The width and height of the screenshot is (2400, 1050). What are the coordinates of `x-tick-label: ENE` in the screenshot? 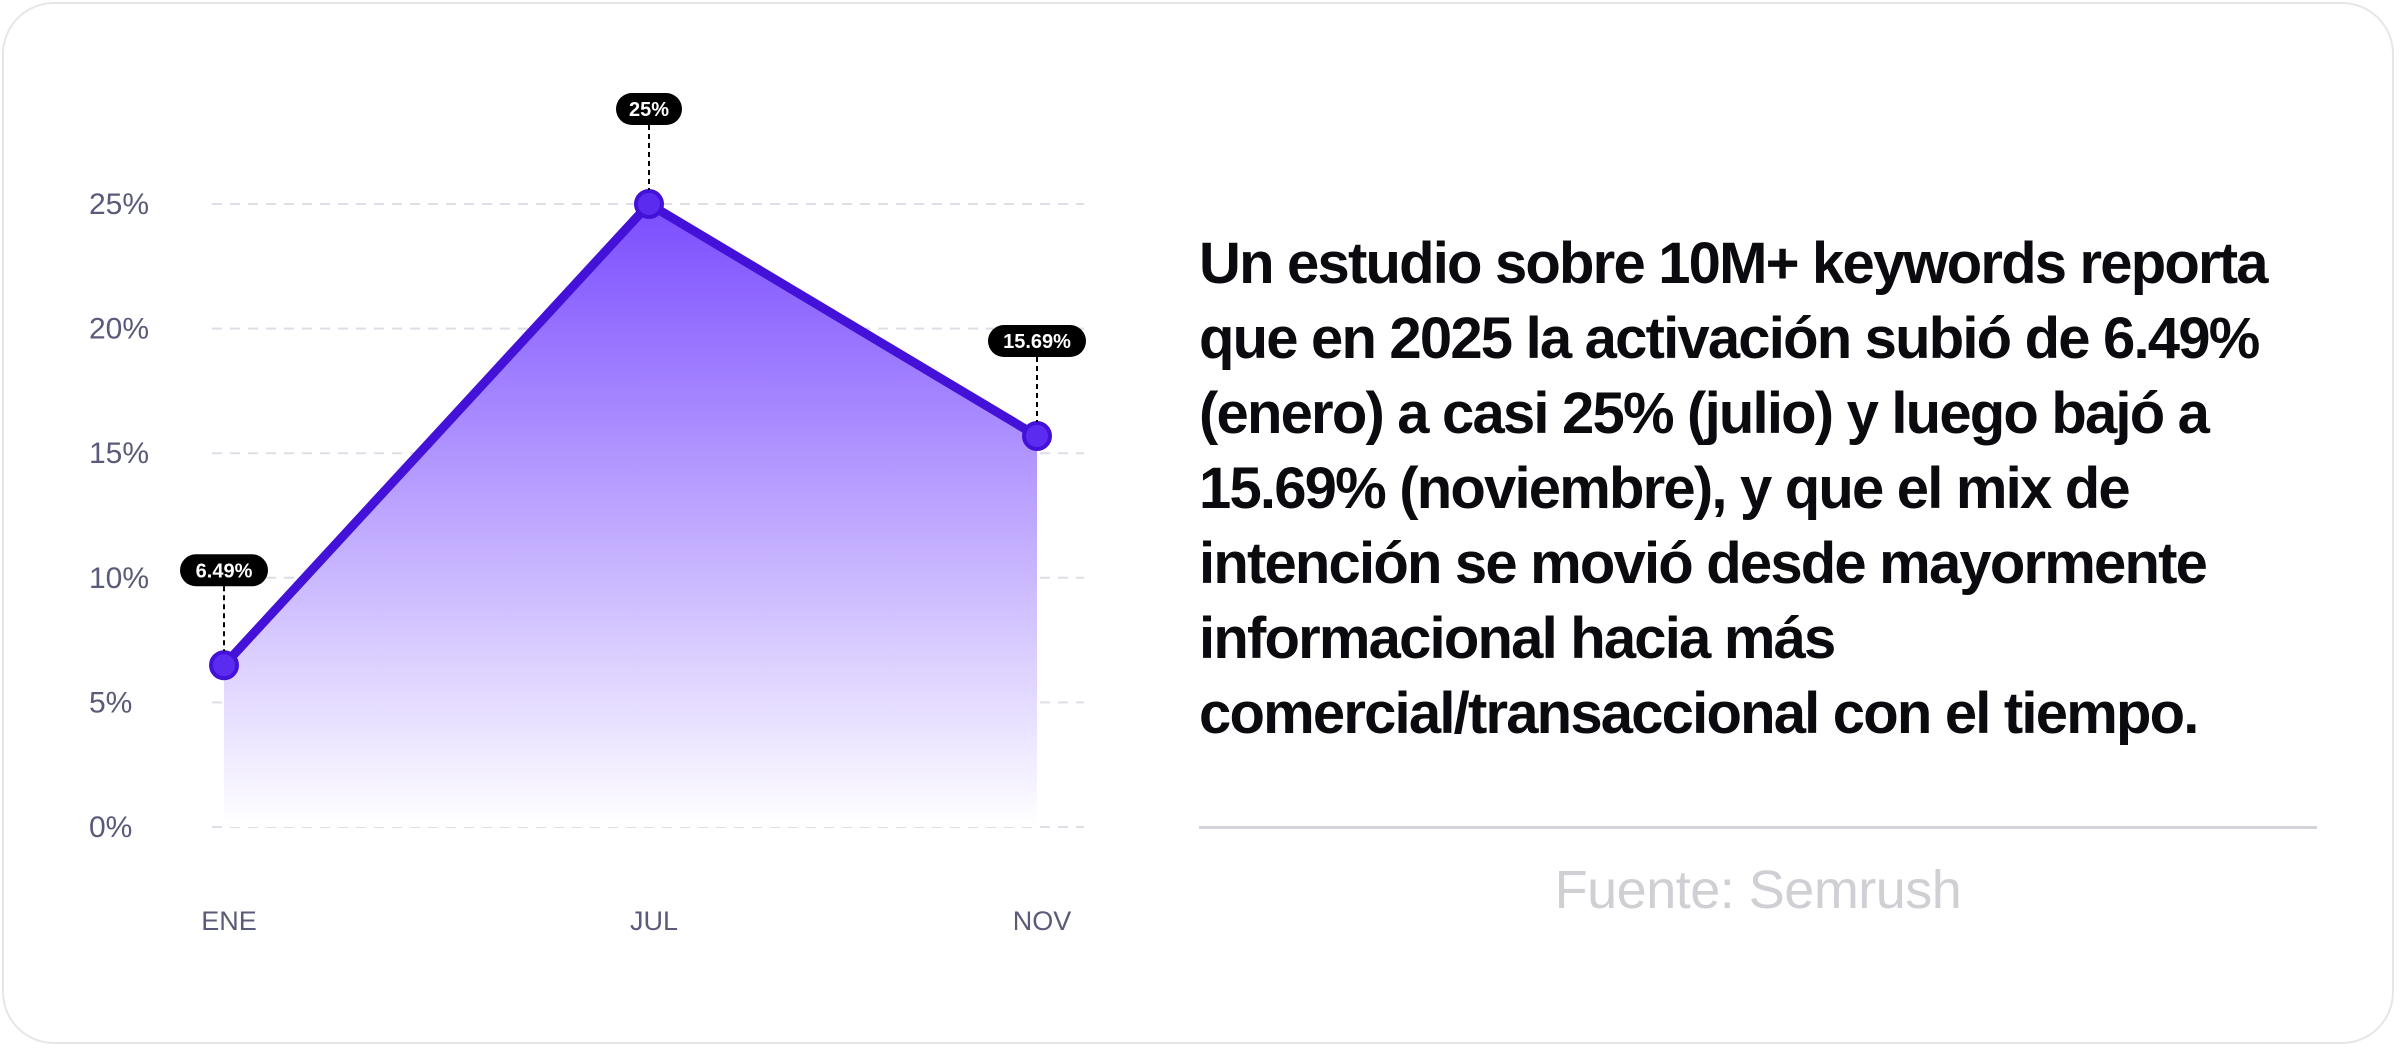 It's located at (229, 921).